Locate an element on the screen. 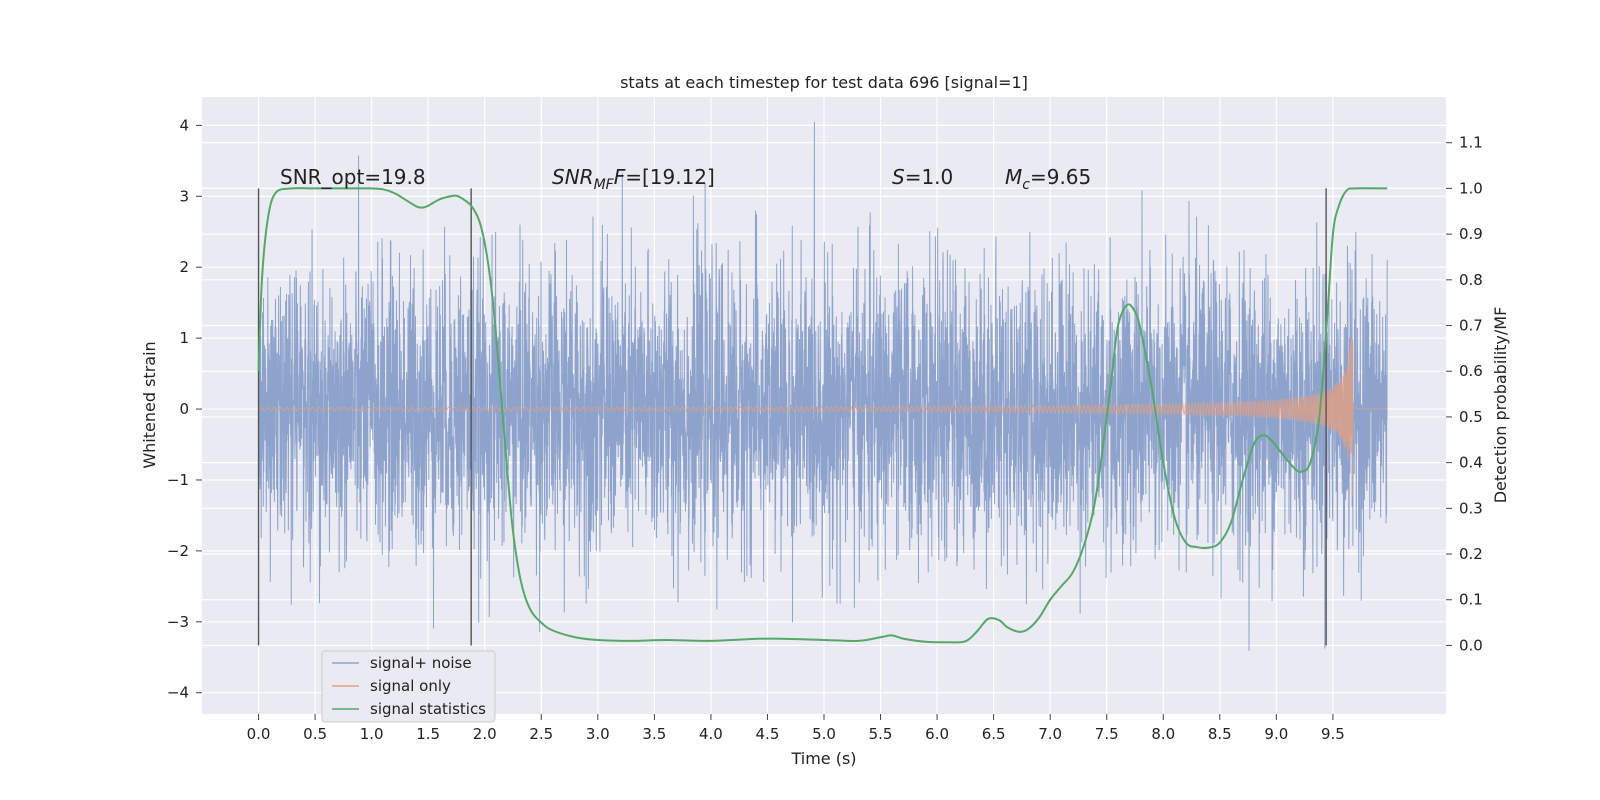 The height and width of the screenshot is (800, 1600). x-tick-label: 5.5 is located at coordinates (881, 734).